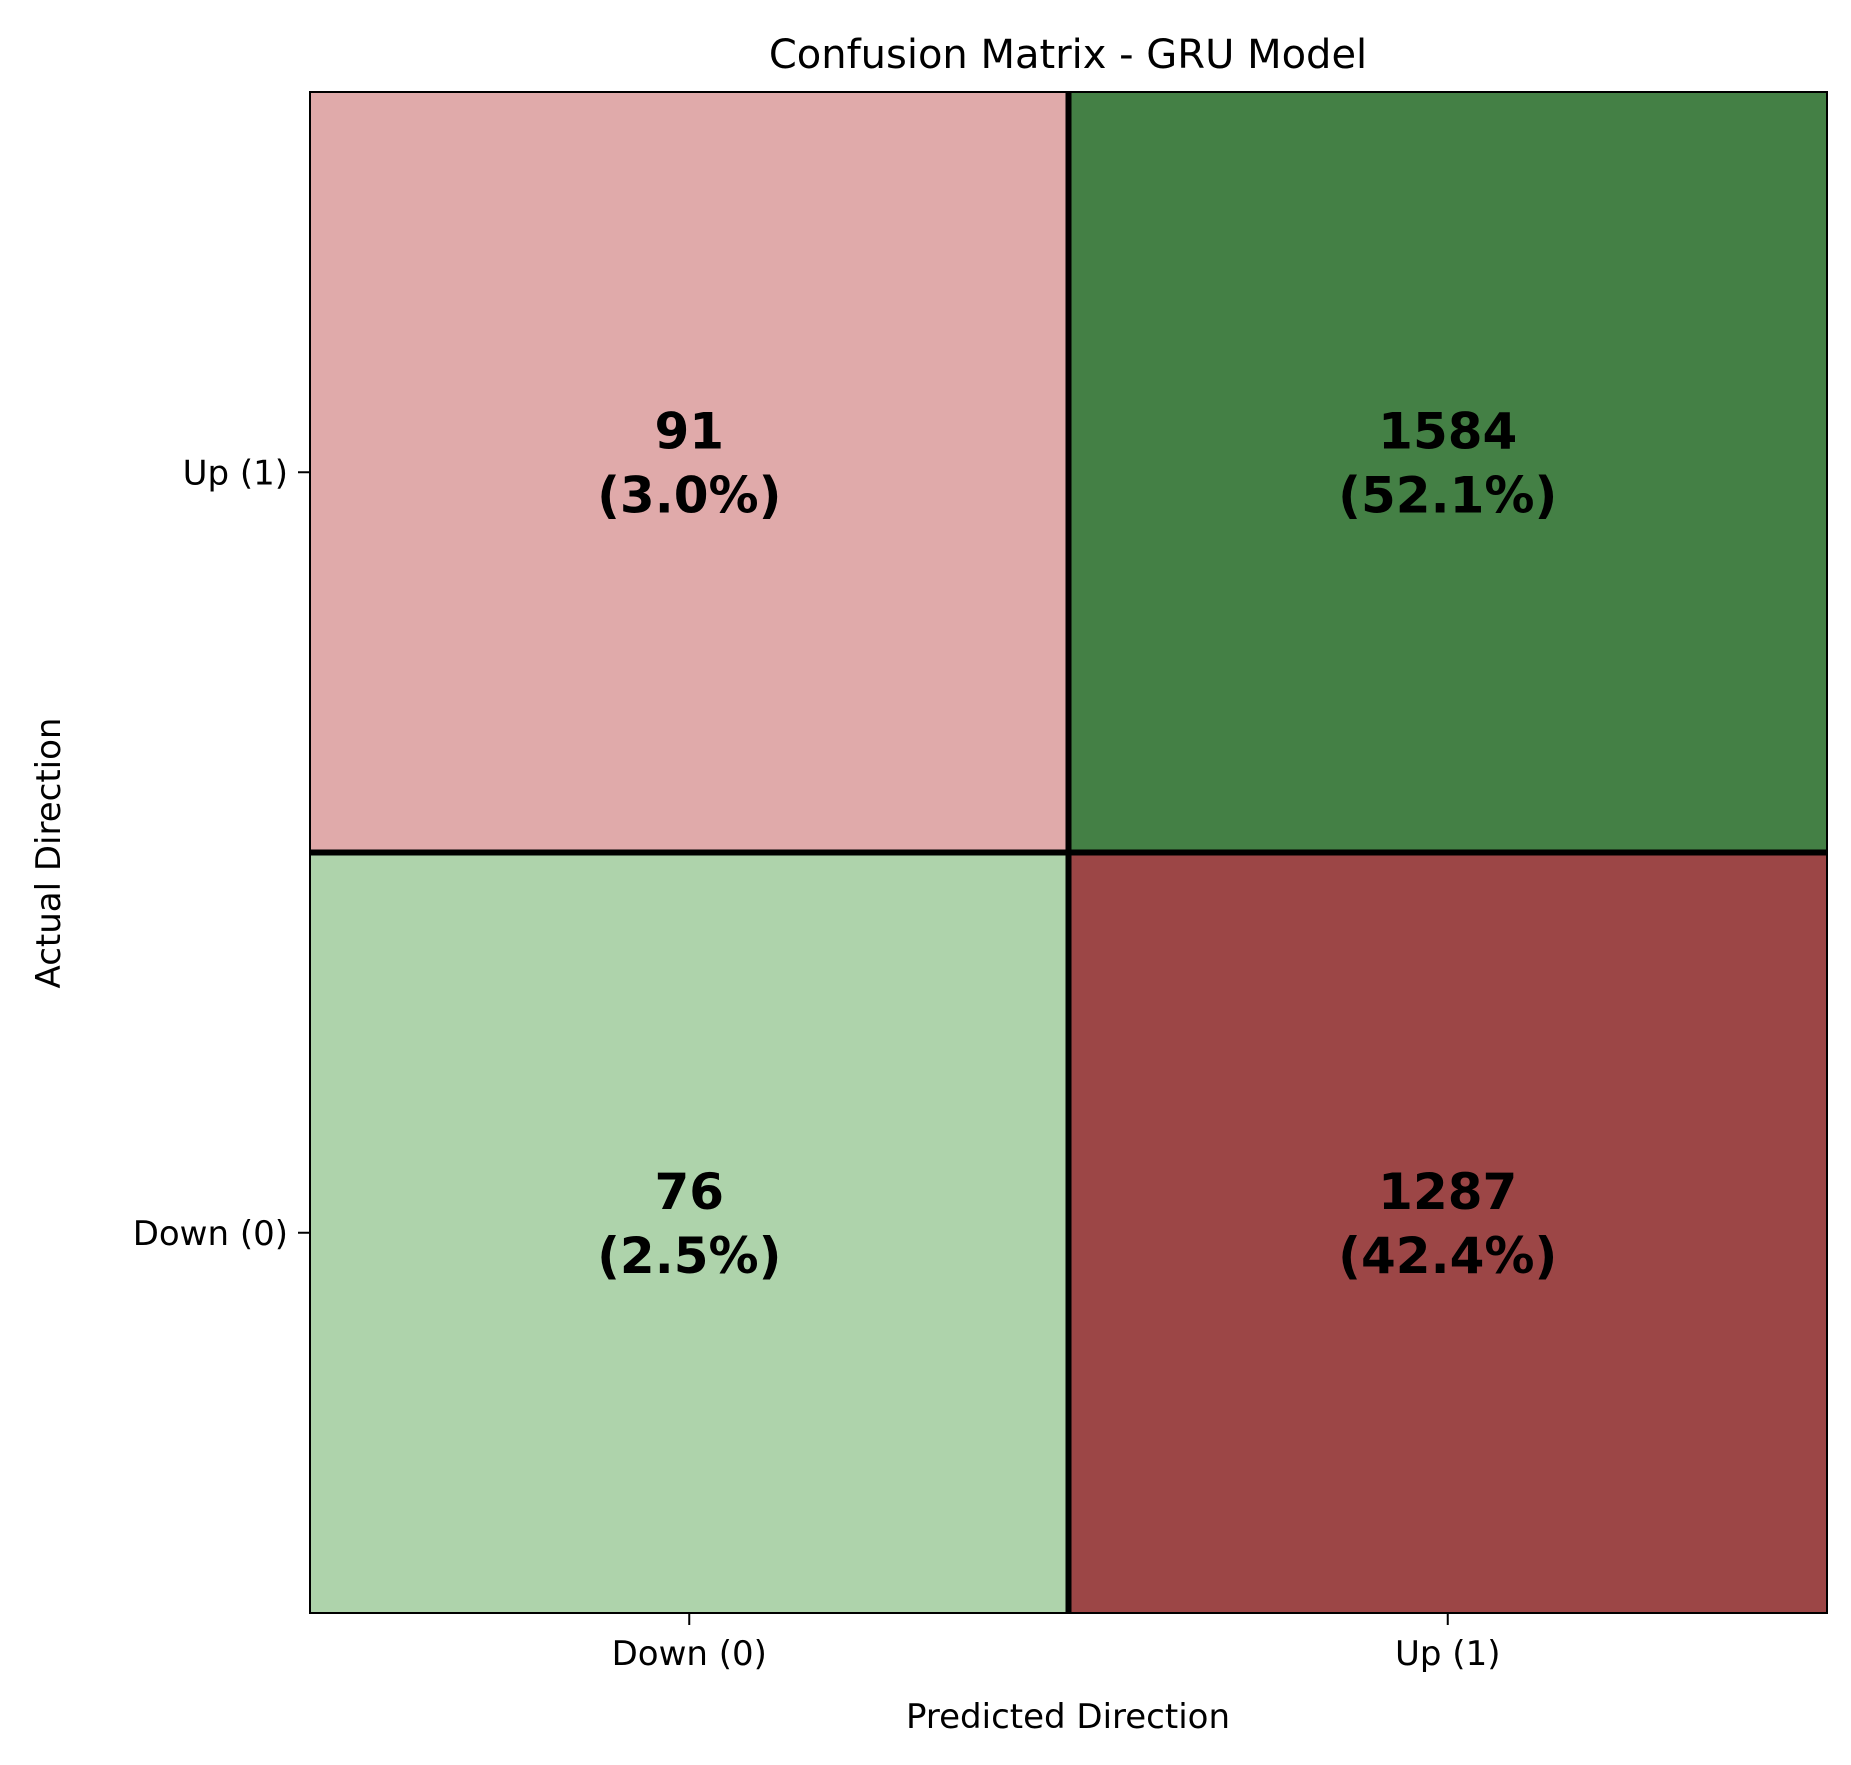 This screenshot has height=1765, width=1851. What do you see at coordinates (689, 1256) in the screenshot?
I see `cell-percent-label: (2.5%)` at bounding box center [689, 1256].